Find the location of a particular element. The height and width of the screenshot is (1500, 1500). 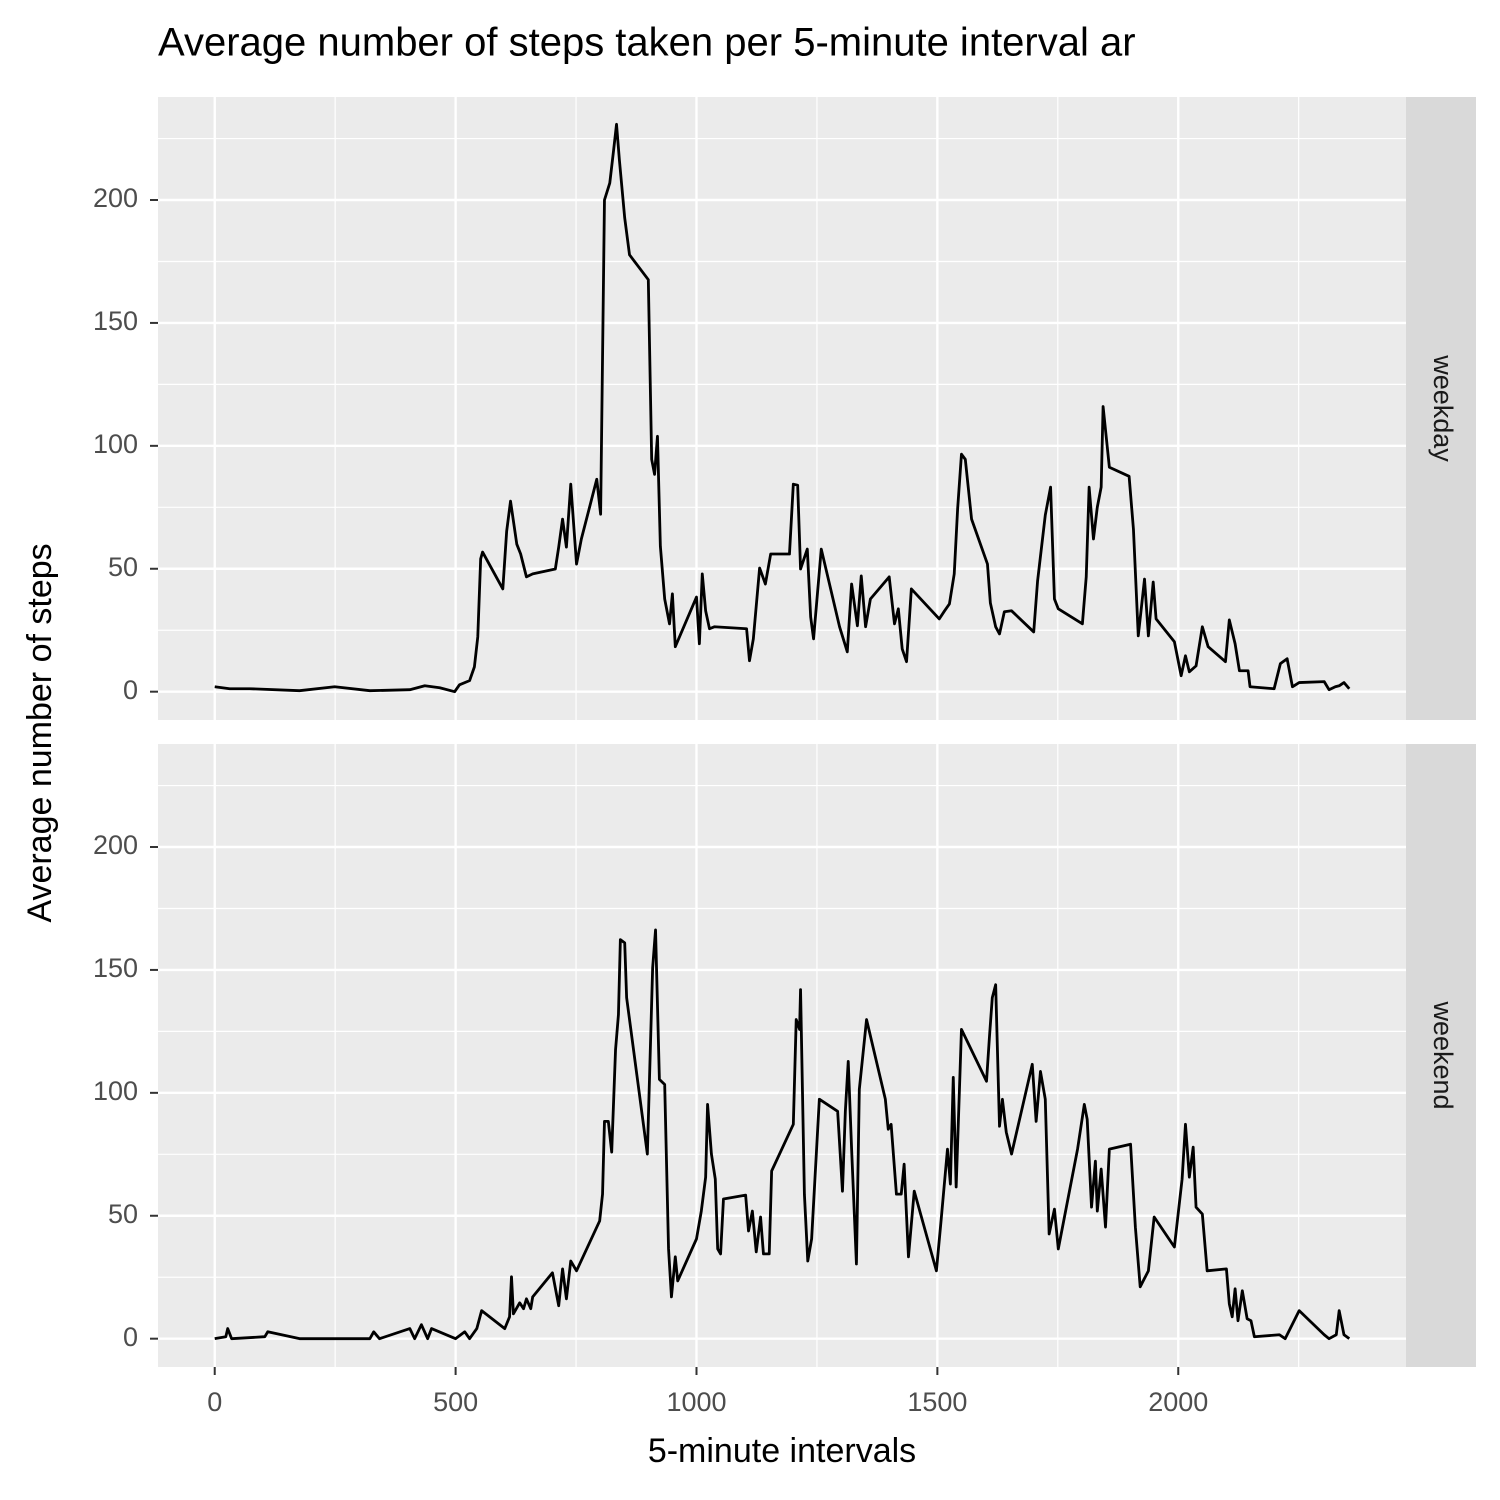

facet-label: weekend is located at coordinates (1443, 1054).